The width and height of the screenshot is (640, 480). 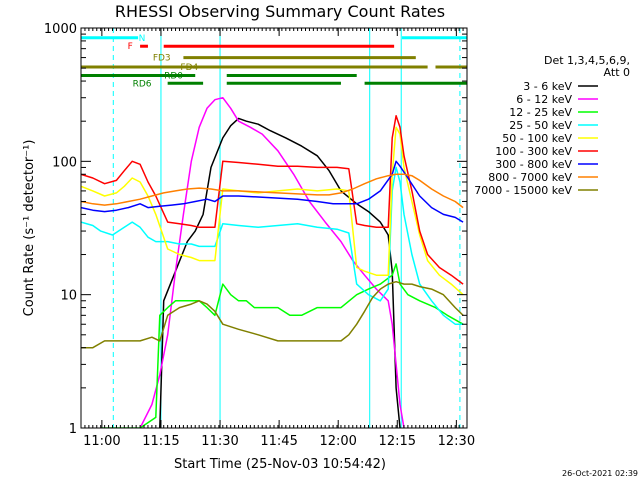 What do you see at coordinates (278, 441) in the screenshot?
I see `x-tick-label-3: 11:45` at bounding box center [278, 441].